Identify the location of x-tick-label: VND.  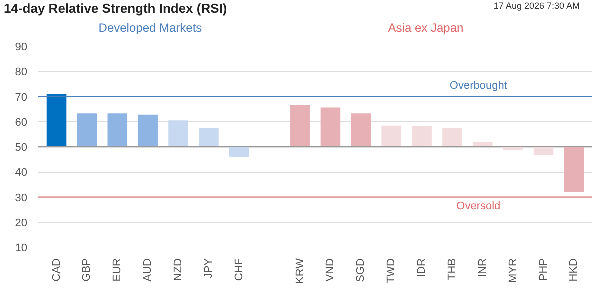
(330, 270).